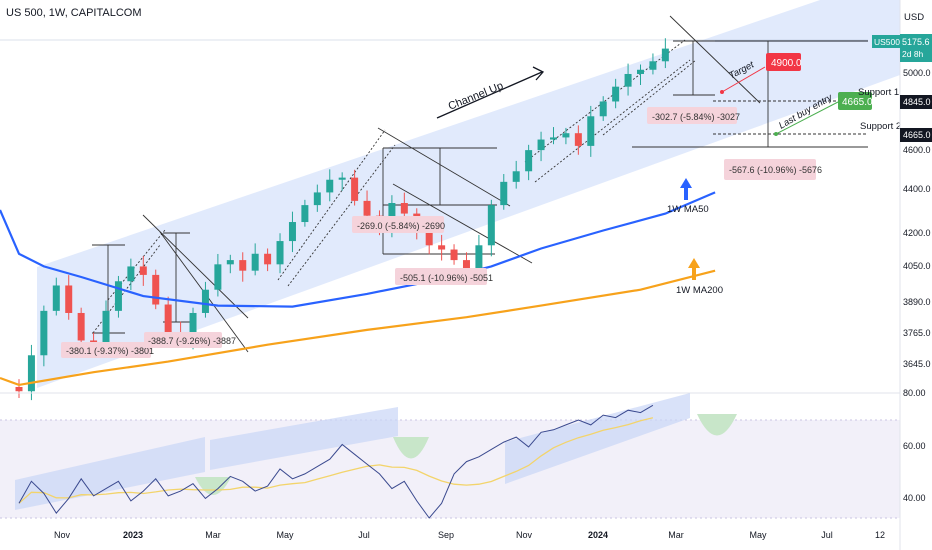 The image size is (932, 550). What do you see at coordinates (676, 535) in the screenshot?
I see `time-tick: Mar` at bounding box center [676, 535].